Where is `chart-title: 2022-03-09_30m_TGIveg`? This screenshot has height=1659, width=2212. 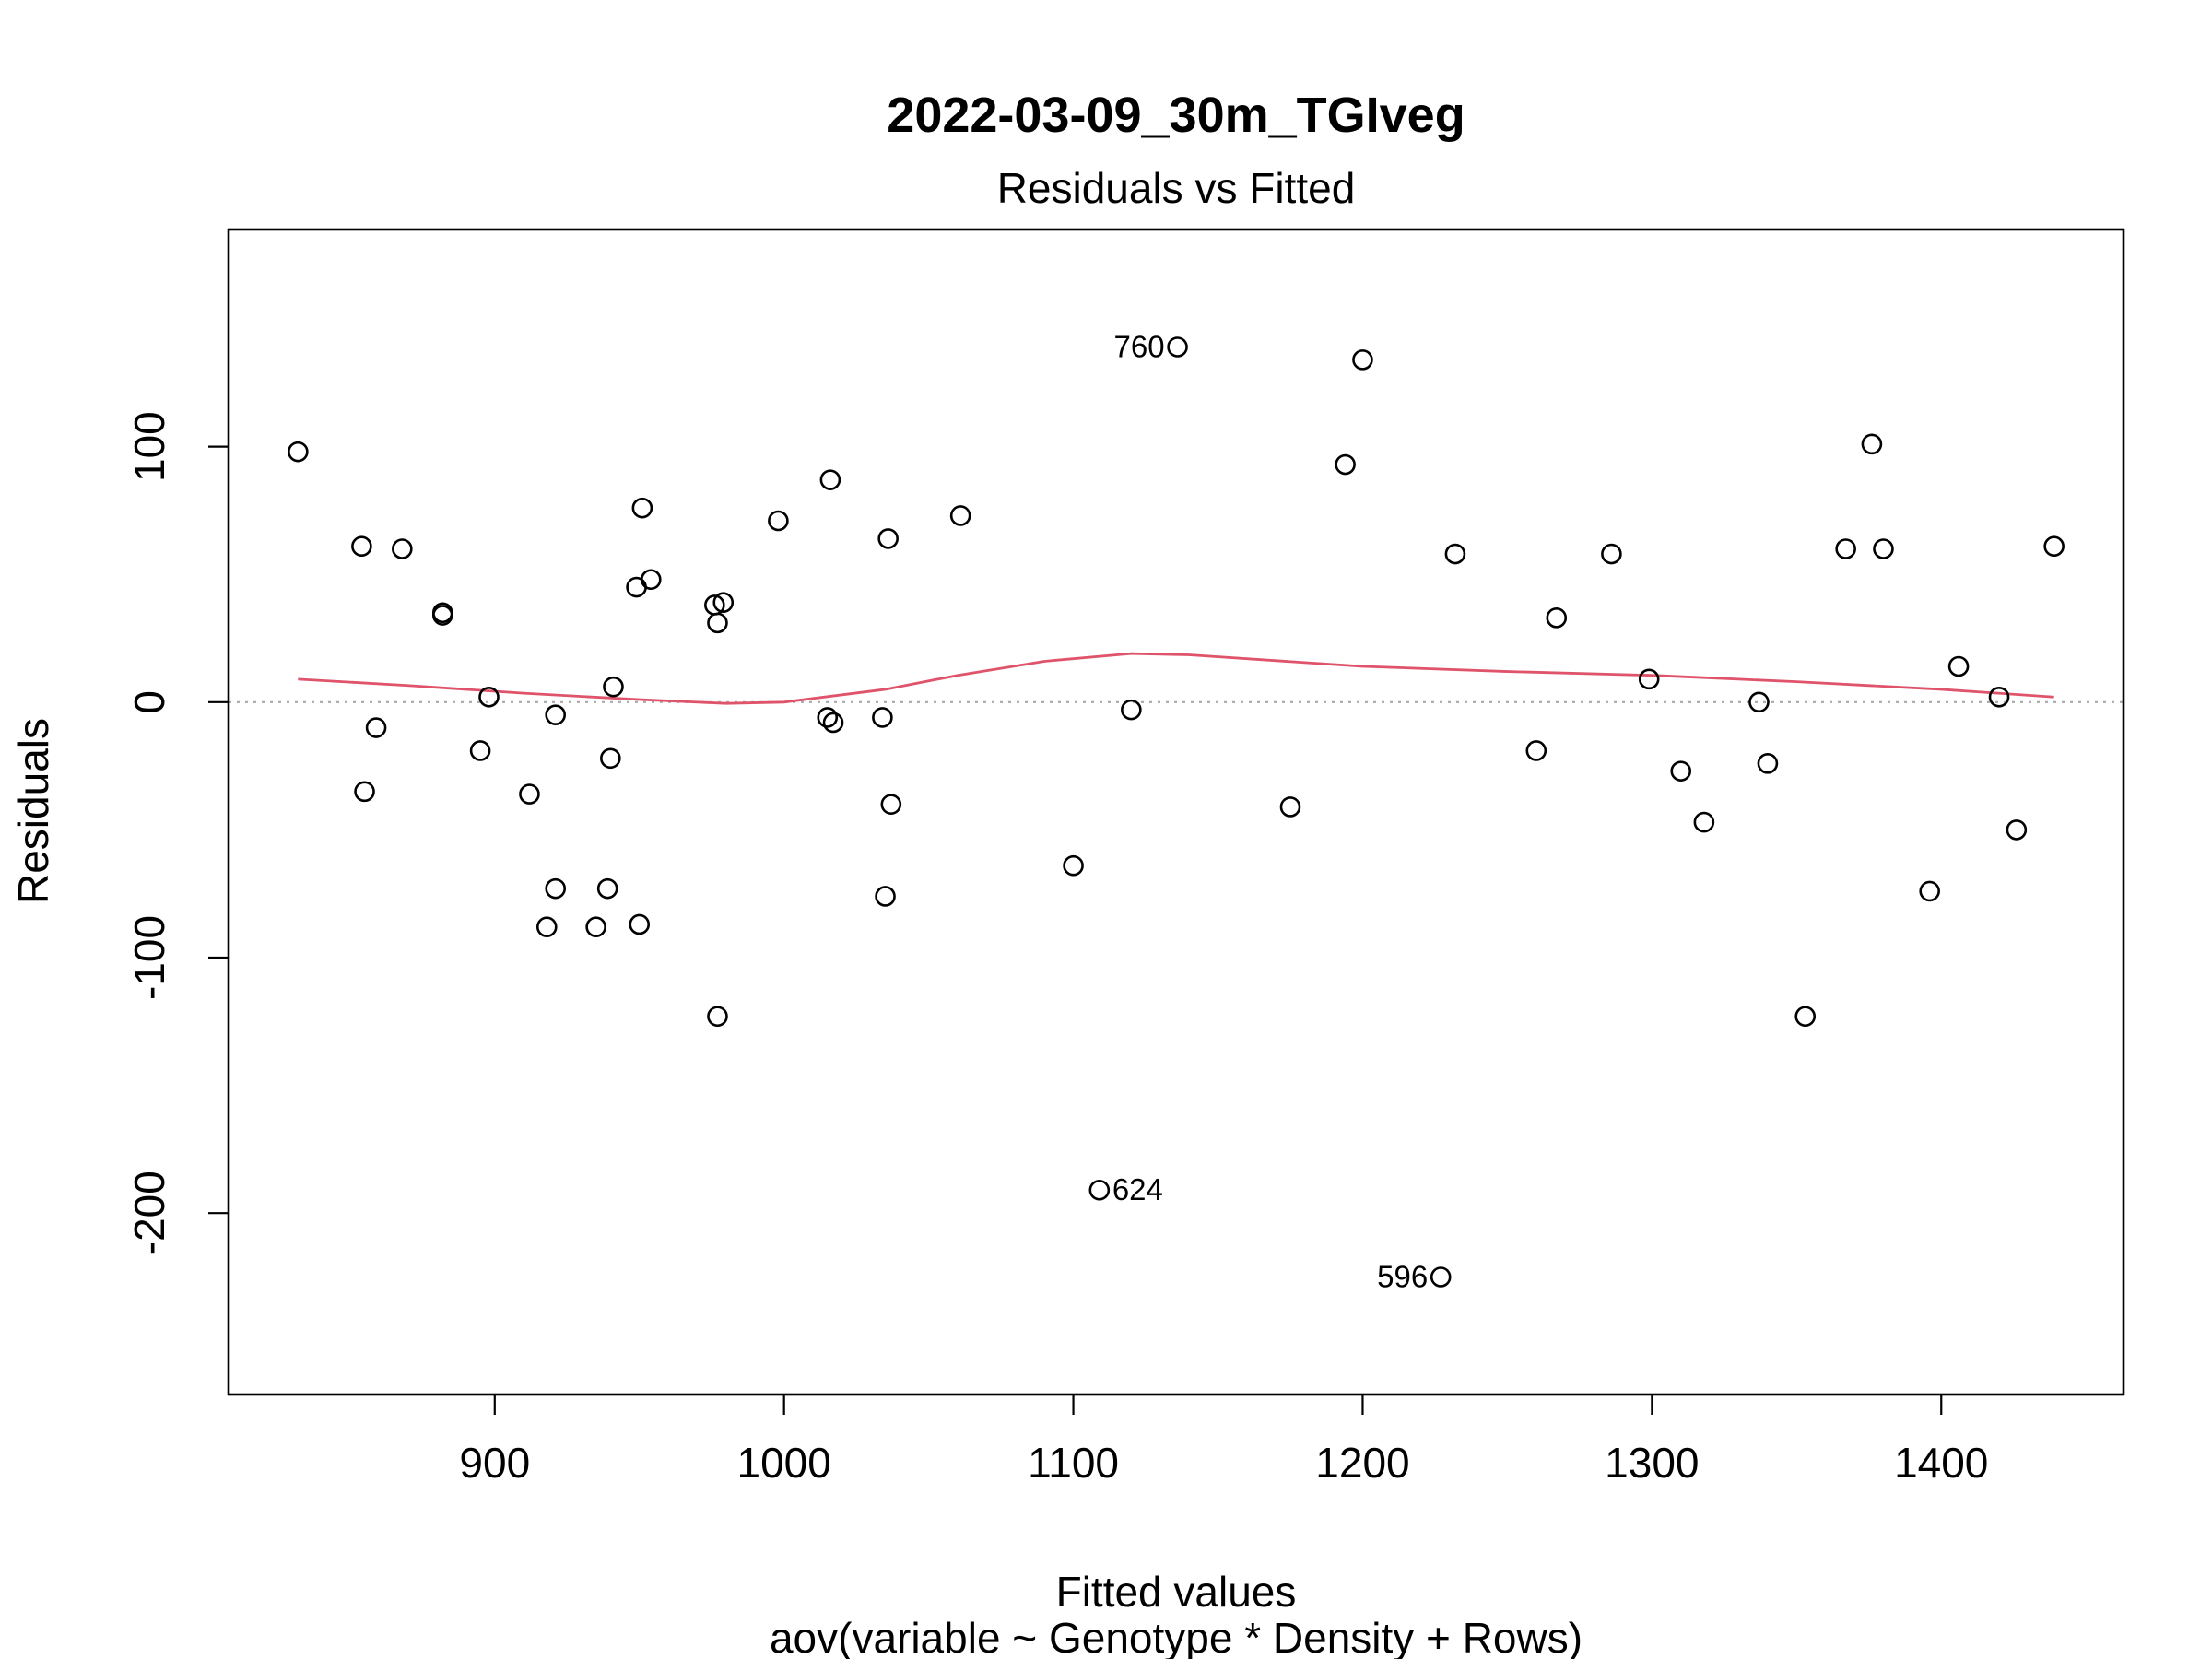
chart-title: 2022-03-09_30m_TGIveg is located at coordinates (1176, 115).